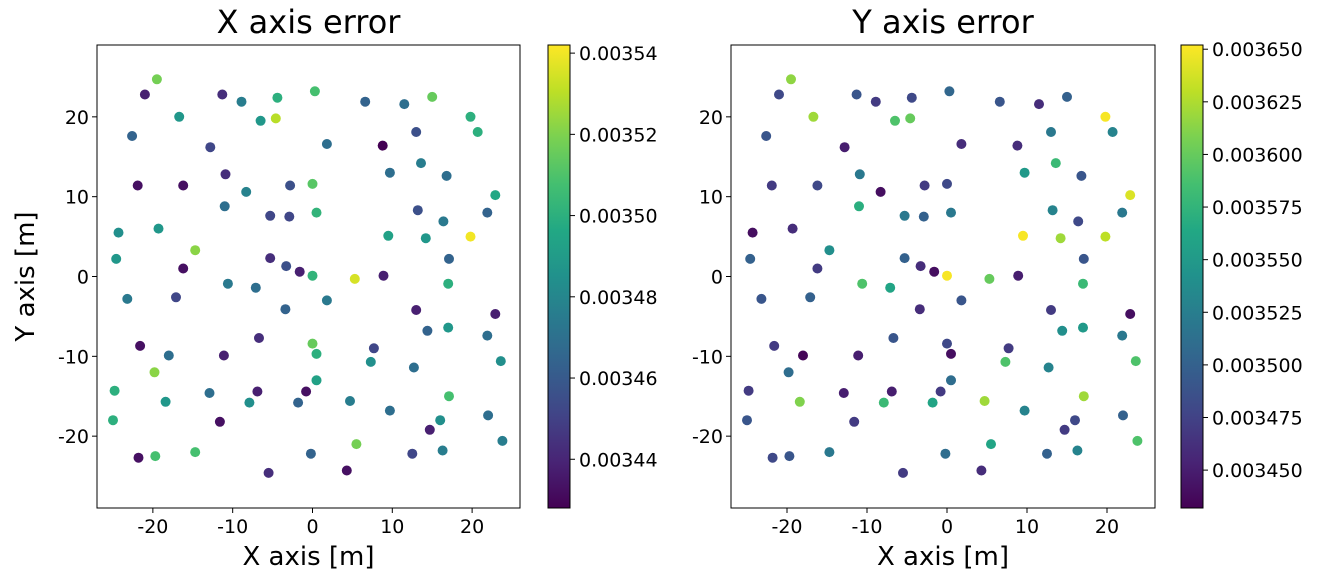  Describe the element at coordinates (618, 379) in the screenshot. I see `colorbar-tick-label: 0.00346` at that location.